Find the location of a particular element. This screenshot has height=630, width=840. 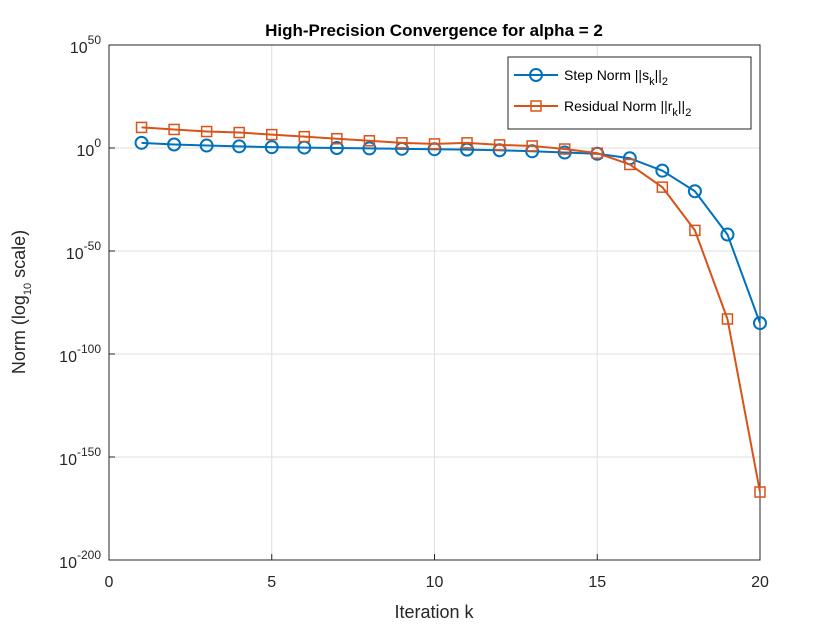

y-ticks: 1050 100 10-50 10-100 10-150 10-200 is located at coordinates (87, 302).